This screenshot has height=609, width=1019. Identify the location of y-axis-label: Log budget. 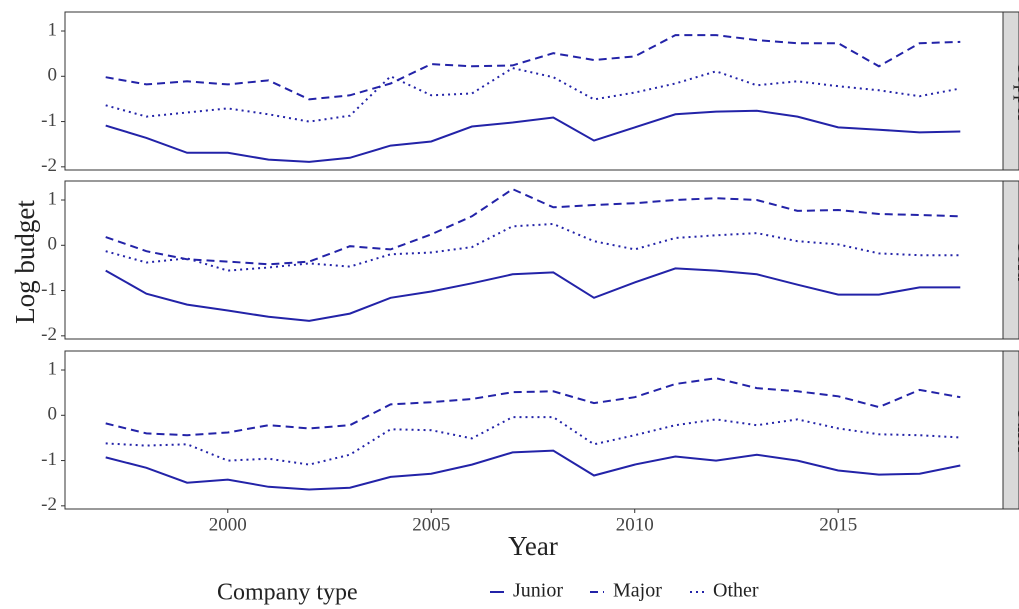
(25, 262).